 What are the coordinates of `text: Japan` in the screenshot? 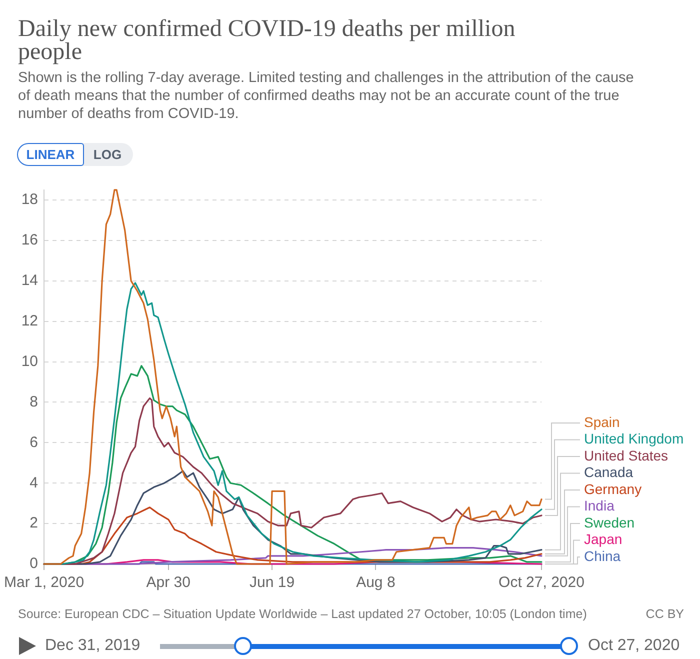 It's located at (603, 539).